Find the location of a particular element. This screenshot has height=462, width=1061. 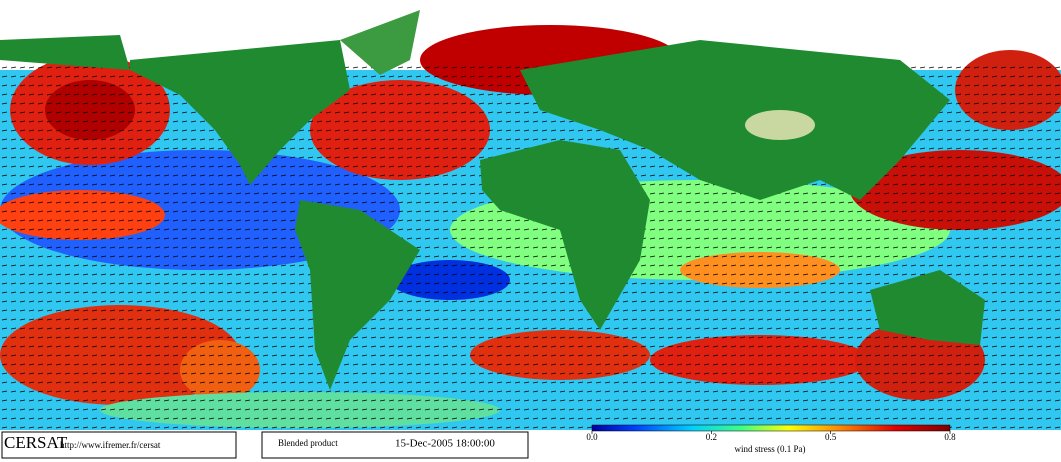

date: 15-Dec-2005 18:00:00 is located at coordinates (445, 444).